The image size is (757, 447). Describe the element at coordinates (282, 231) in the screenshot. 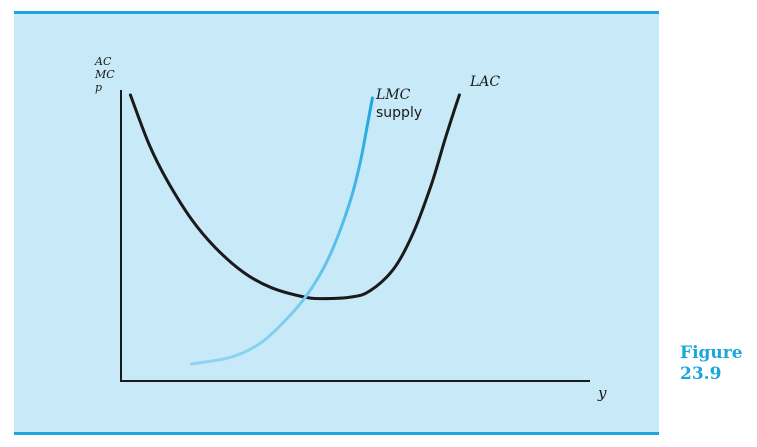

I see `lmc-curve` at that location.